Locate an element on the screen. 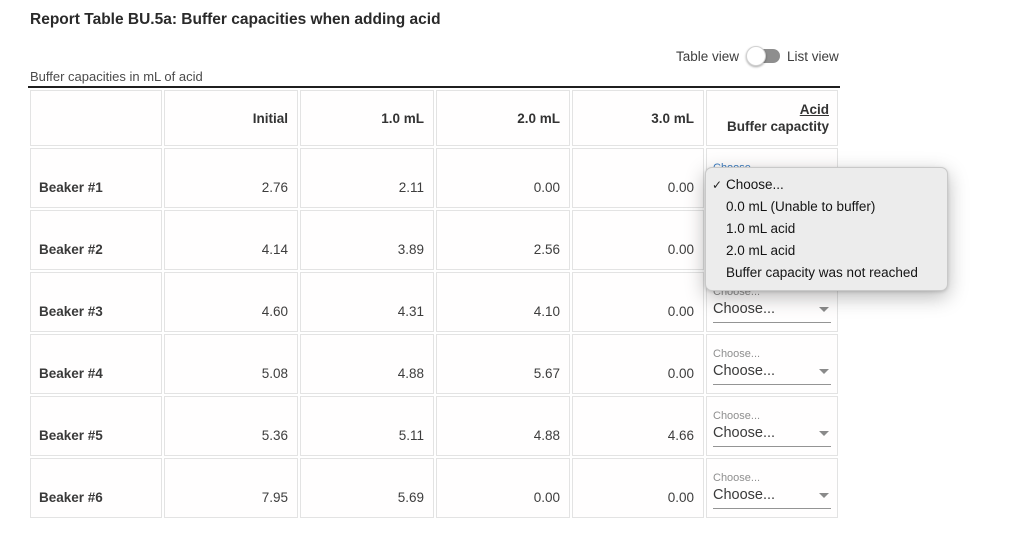 This screenshot has width=1024, height=548. menu-item-2ml-acid: 2.0 mL acid is located at coordinates (826, 251).